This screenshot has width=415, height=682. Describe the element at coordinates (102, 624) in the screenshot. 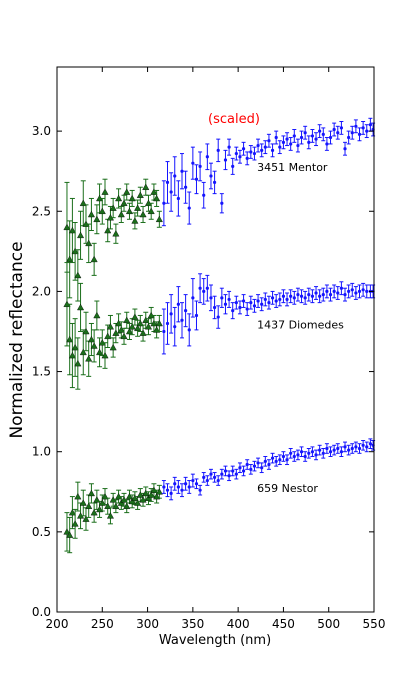

I see `x-tick-label: 250` at that location.